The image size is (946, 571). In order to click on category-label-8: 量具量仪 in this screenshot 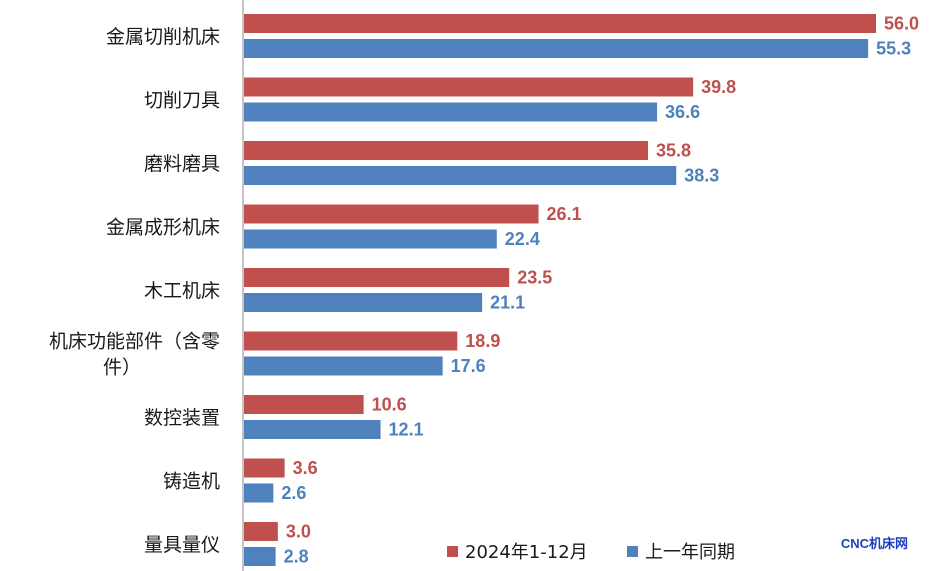, I will do `click(182, 545)`.